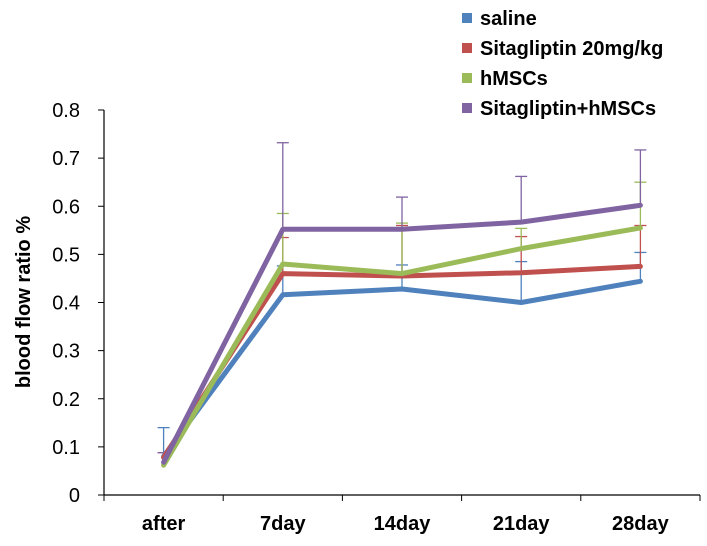  What do you see at coordinates (66, 207) in the screenshot?
I see `y-tick-label: 0.6` at bounding box center [66, 207].